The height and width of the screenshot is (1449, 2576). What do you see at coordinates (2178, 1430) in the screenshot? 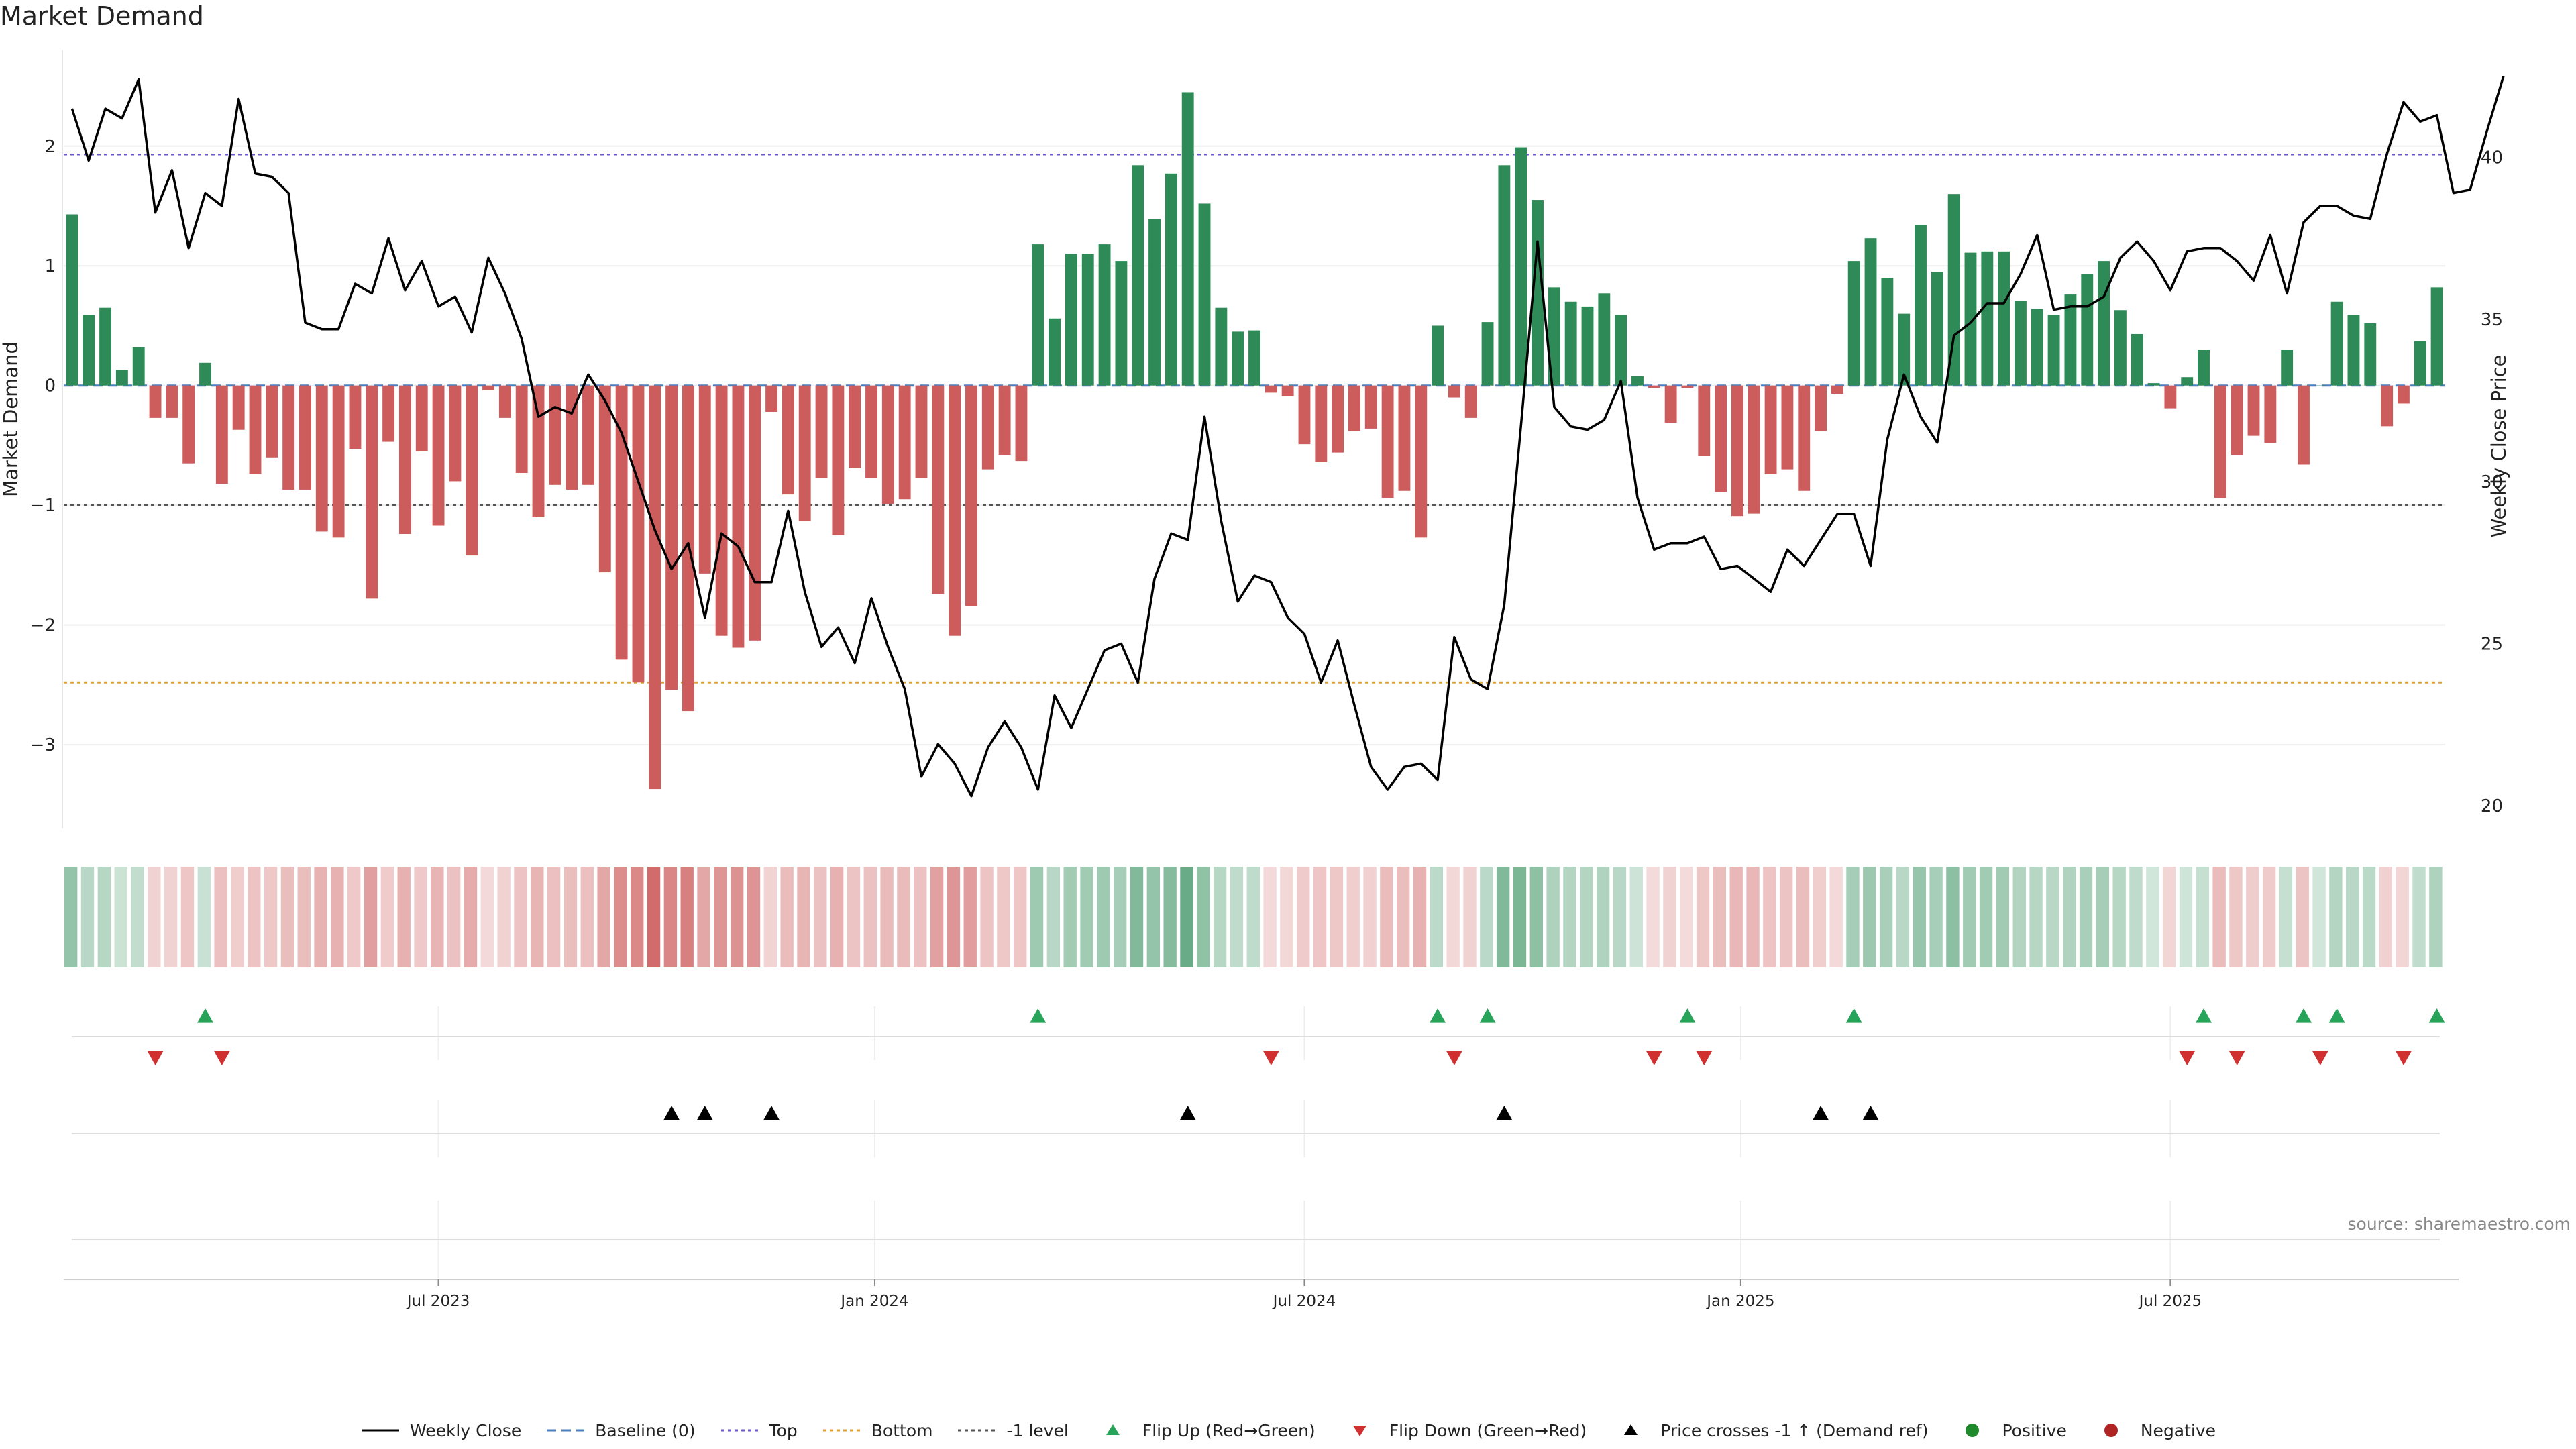
I see `legend-label: Negative` at bounding box center [2178, 1430].